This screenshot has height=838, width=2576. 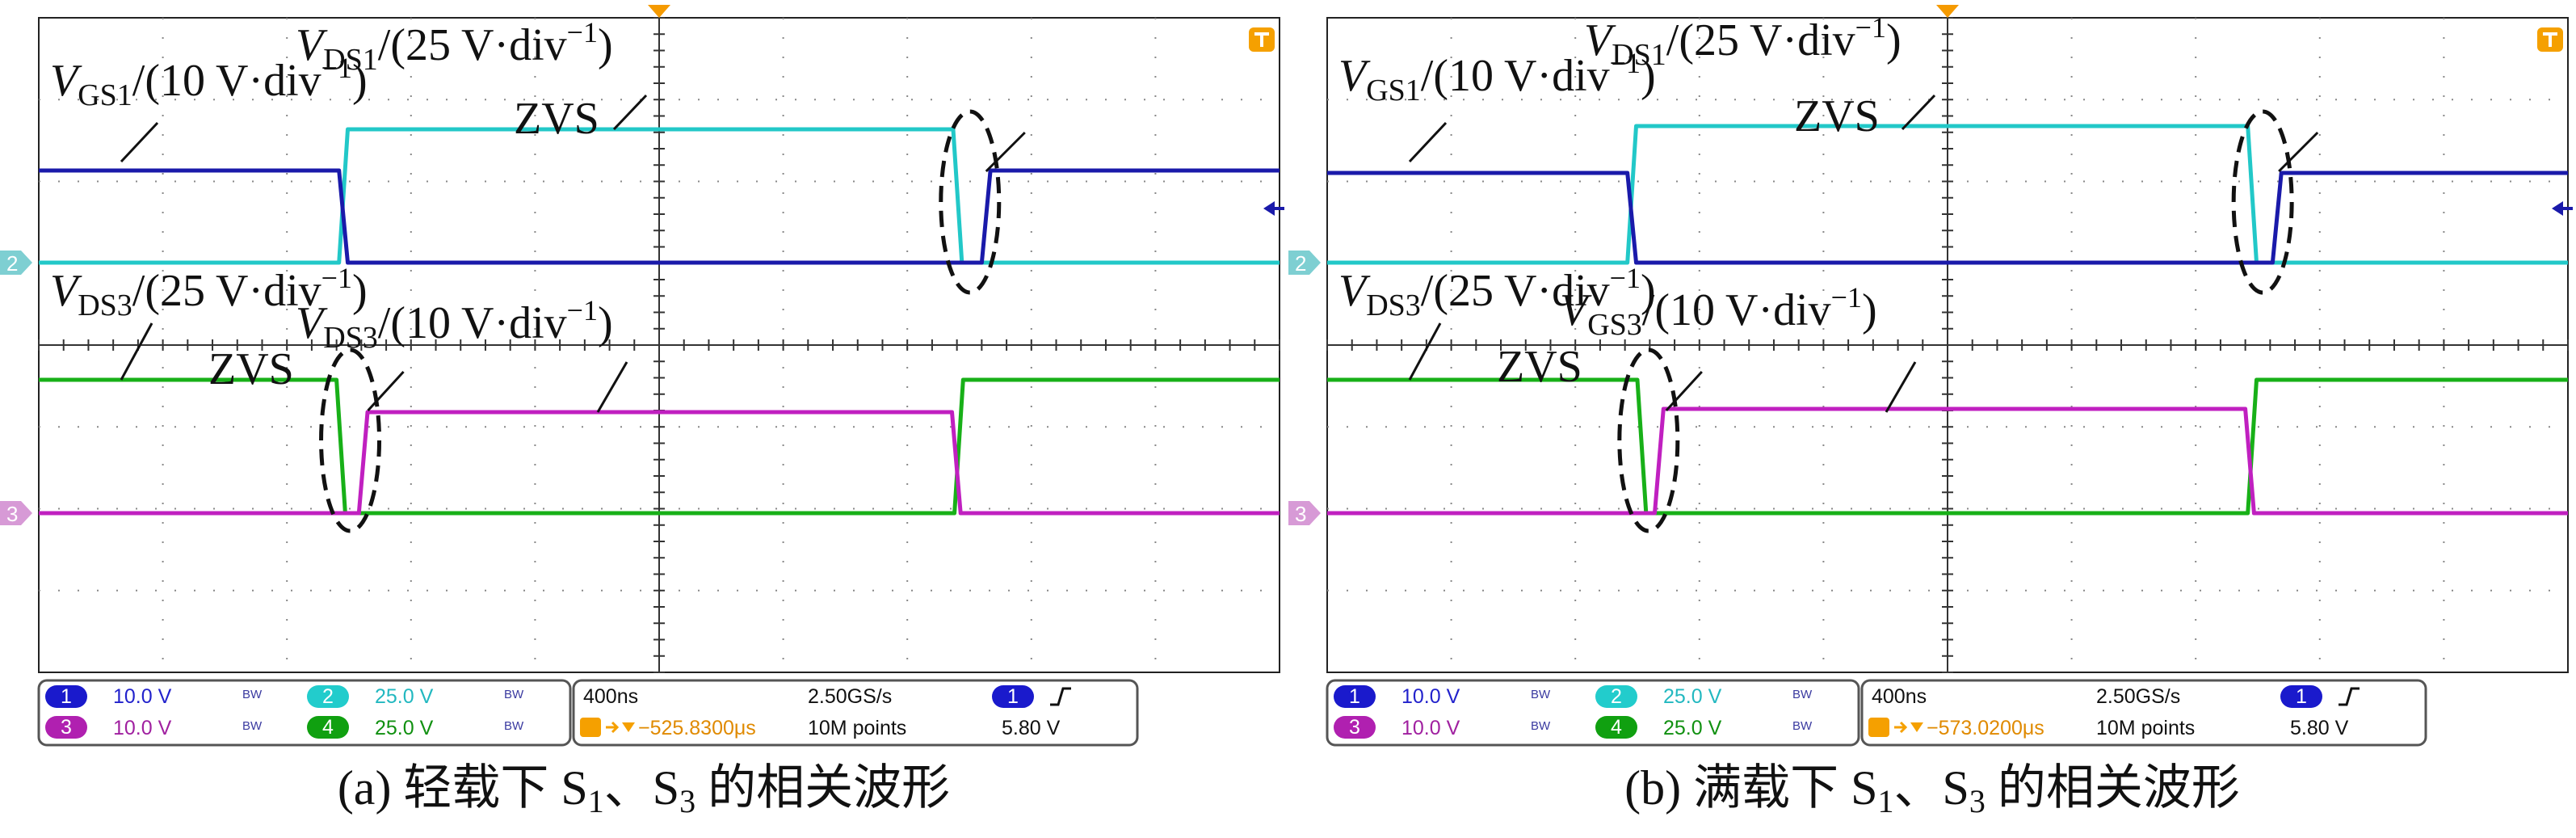 I want to click on trigger-position: −573.0200μs, so click(x=1986, y=728).